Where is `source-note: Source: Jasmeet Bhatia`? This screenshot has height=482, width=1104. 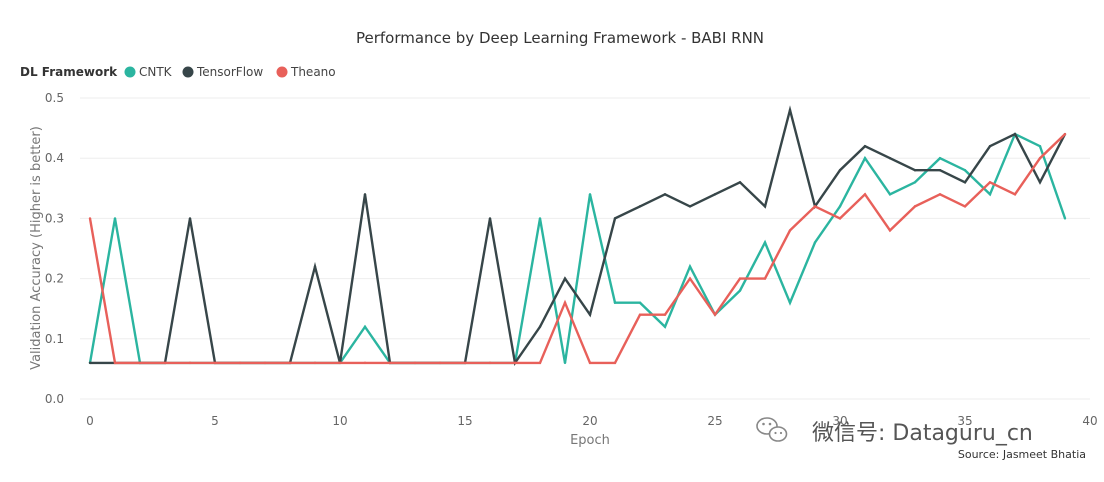 source-note: Source: Jasmeet Bhatia is located at coordinates (1022, 454).